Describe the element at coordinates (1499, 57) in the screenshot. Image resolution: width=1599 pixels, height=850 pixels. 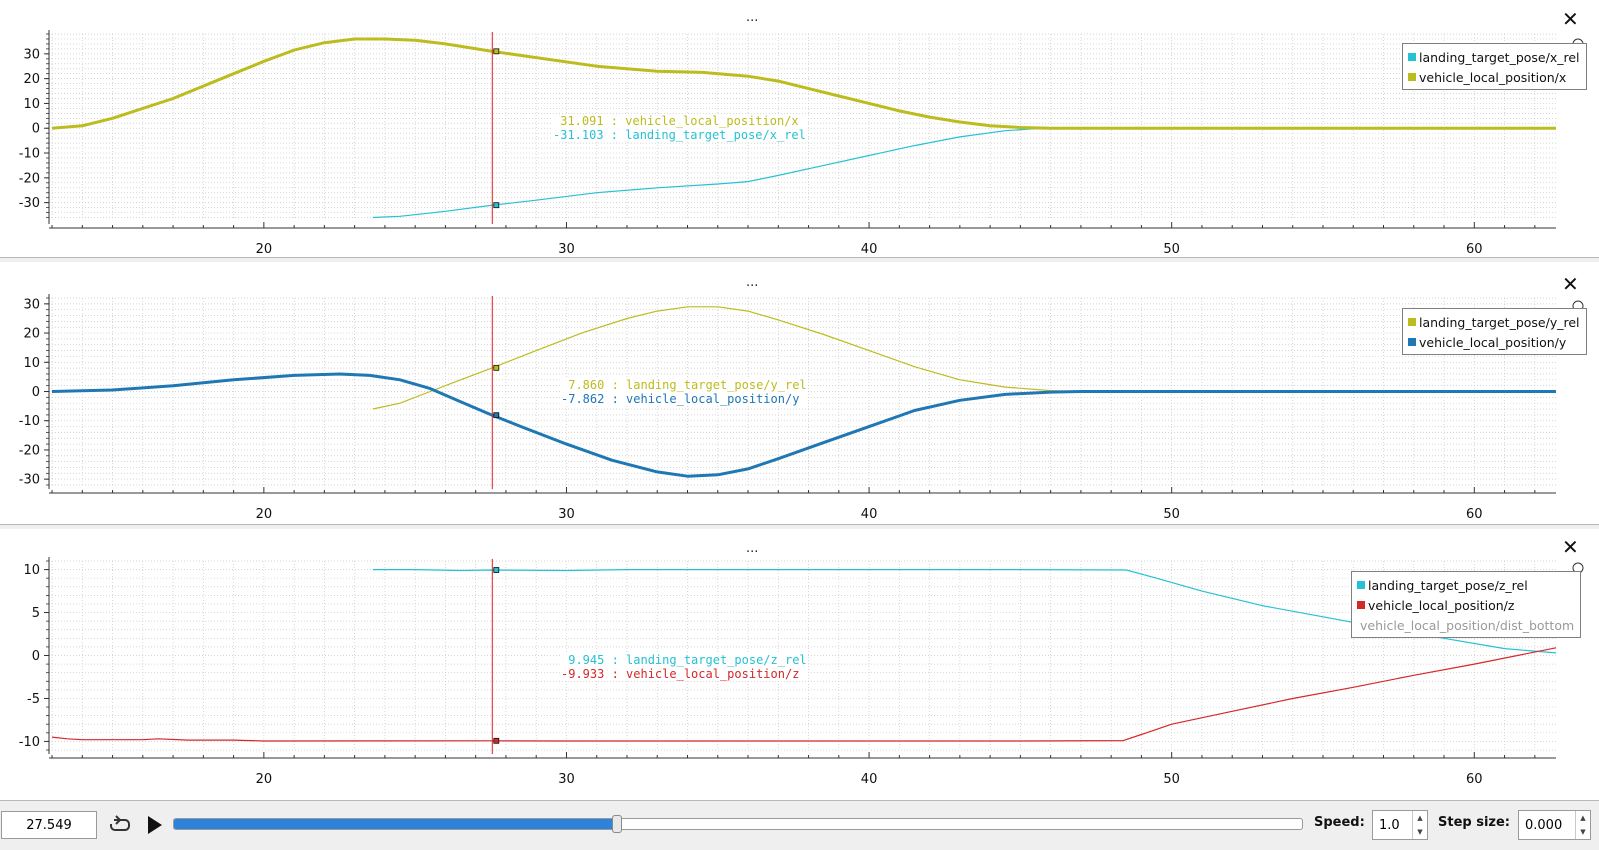
I see `legend-label: landing_target_pose/x_rel` at that location.